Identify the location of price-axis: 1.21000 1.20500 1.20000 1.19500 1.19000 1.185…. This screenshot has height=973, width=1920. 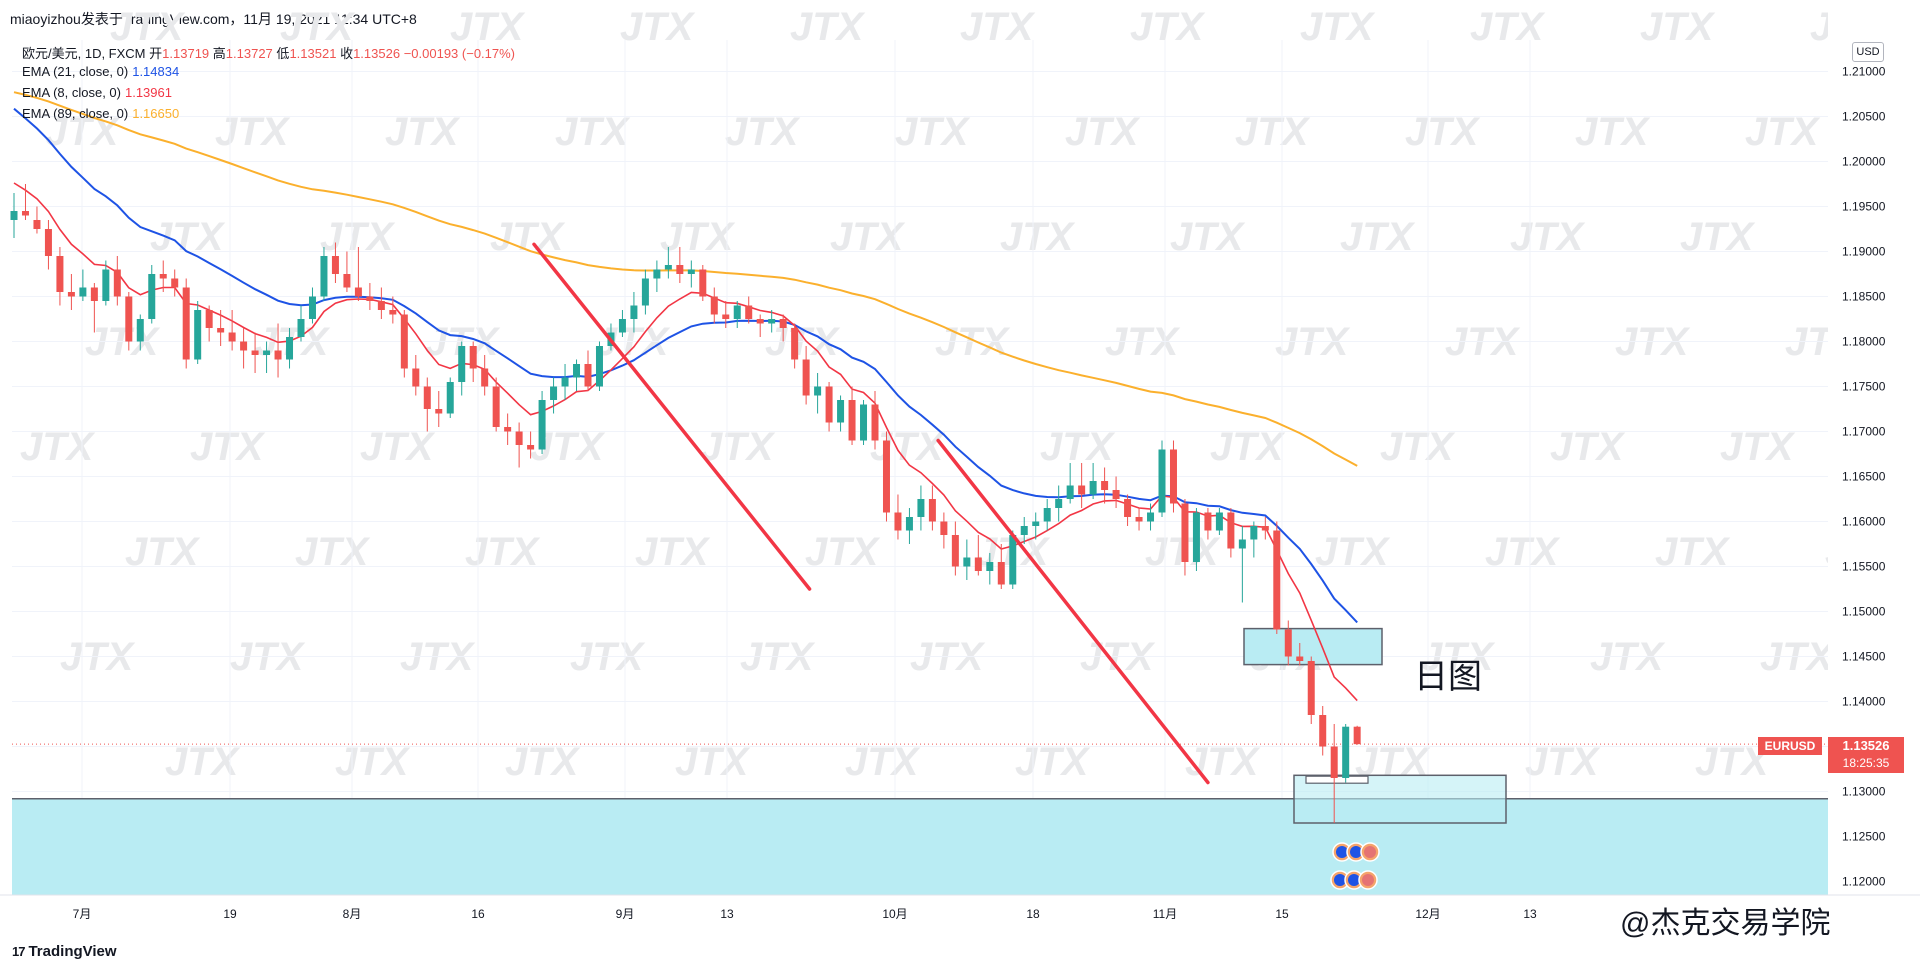
(1874, 486).